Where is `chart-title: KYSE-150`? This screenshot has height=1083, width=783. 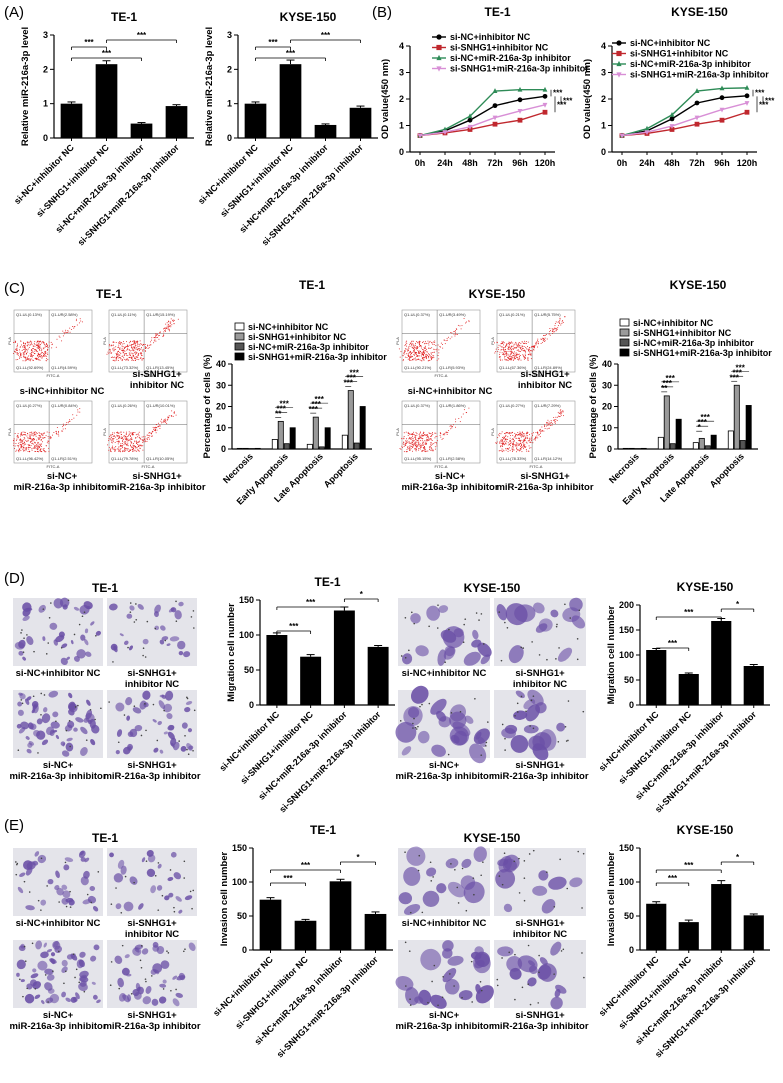 chart-title: KYSE-150 is located at coordinates (705, 587).